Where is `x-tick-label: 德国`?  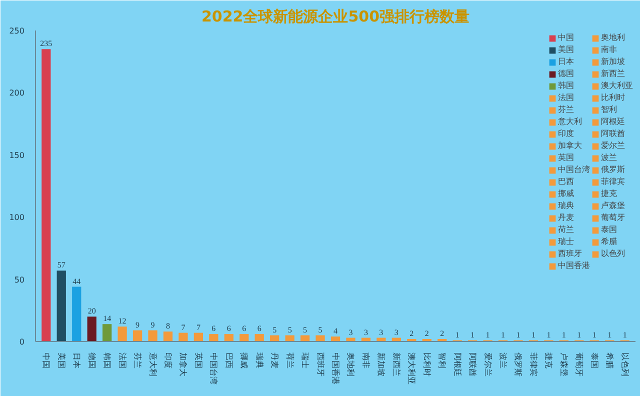
x-tick-label: 德国 is located at coordinates (91, 360).